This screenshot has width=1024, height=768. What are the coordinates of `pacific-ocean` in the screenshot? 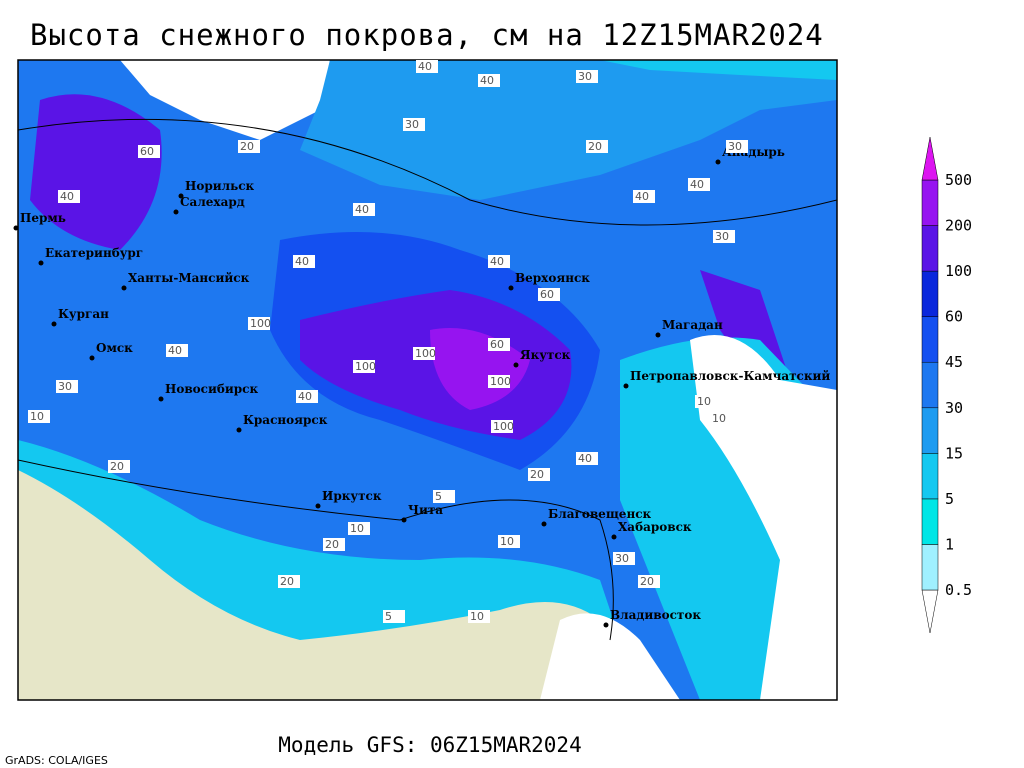 It's located at (763, 517).